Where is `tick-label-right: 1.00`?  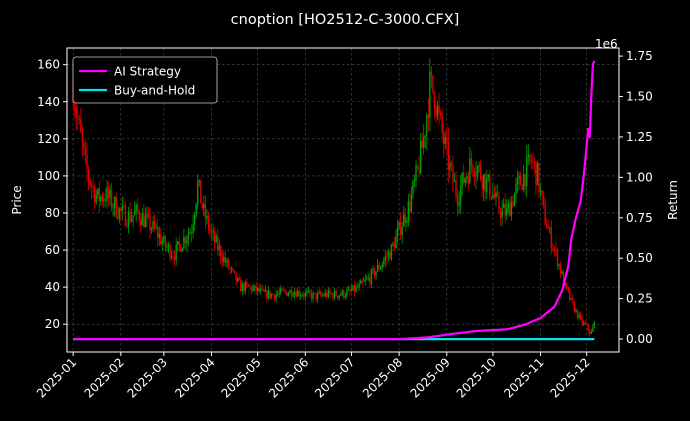 tick-label-right: 1.00 is located at coordinates (639, 177).